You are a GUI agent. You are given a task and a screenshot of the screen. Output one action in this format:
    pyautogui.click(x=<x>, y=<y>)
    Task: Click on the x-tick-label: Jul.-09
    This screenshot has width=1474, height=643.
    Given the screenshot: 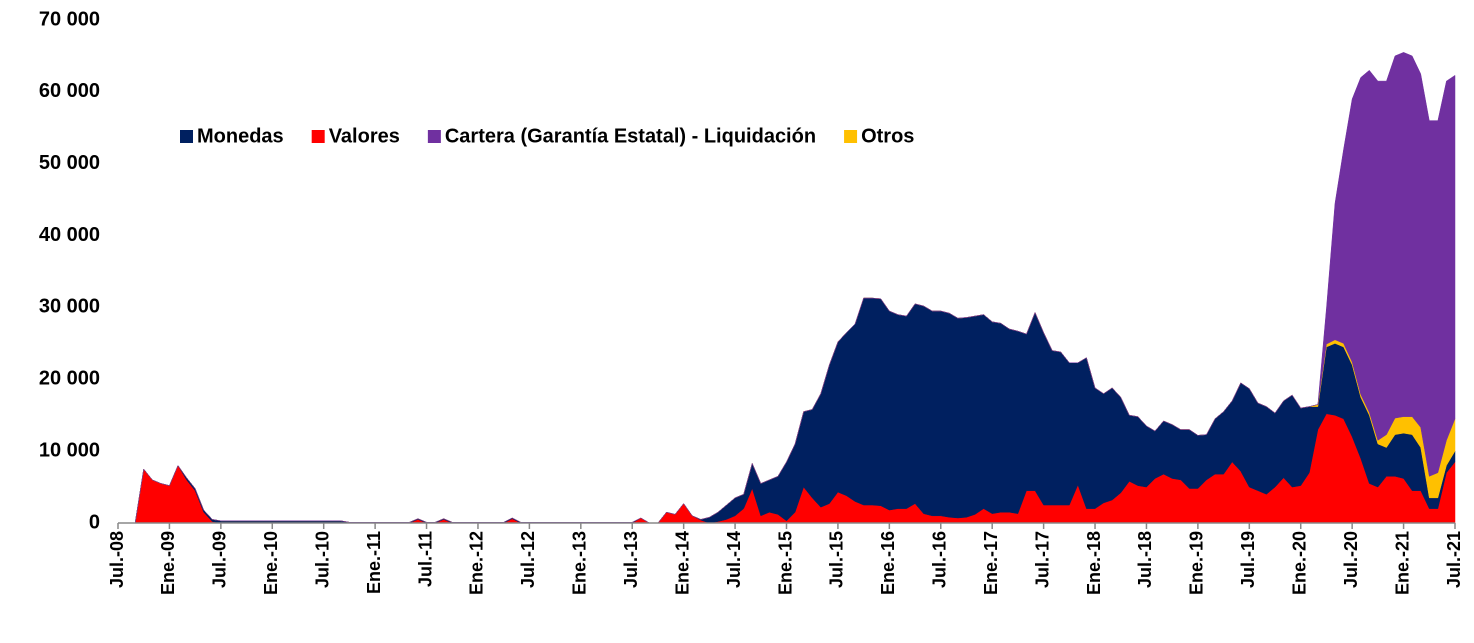 What is the action you would take?
    pyautogui.click(x=220, y=559)
    